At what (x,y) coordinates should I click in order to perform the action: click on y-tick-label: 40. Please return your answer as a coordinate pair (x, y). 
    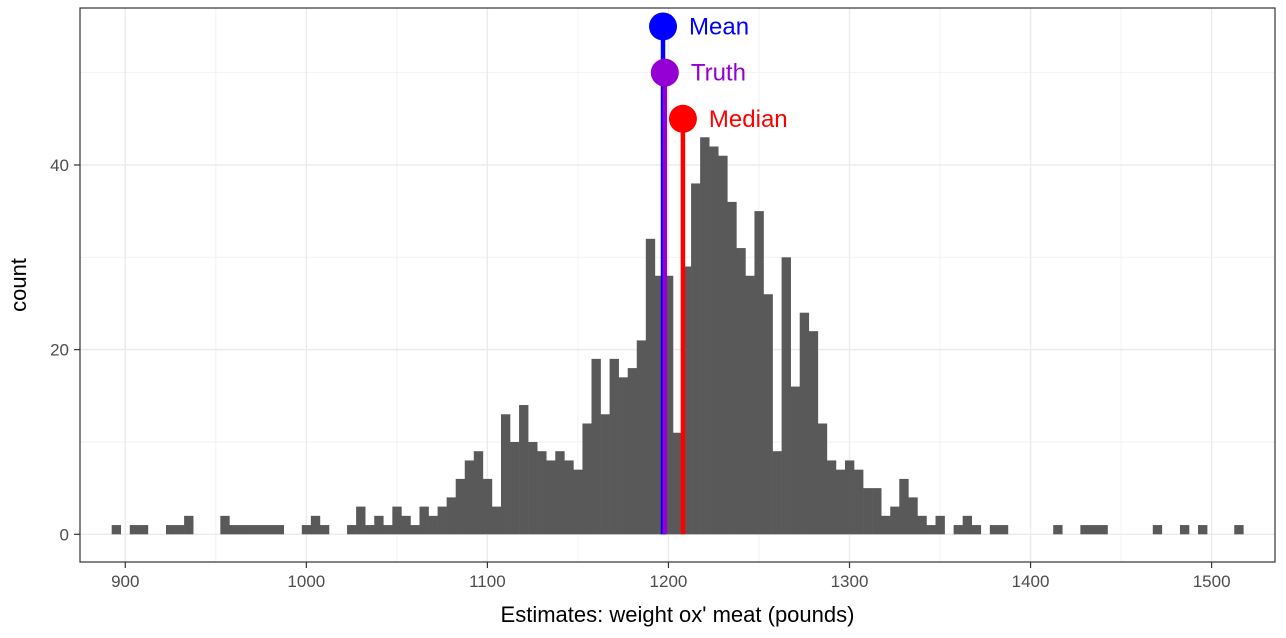
    Looking at the image, I should click on (59, 165).